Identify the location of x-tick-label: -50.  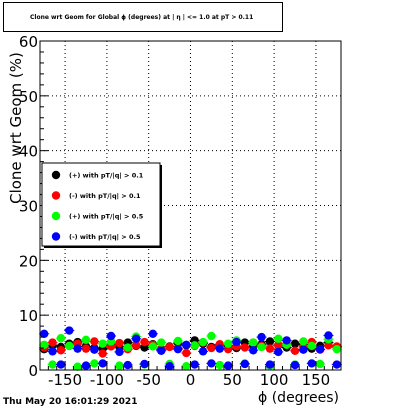
(148, 380).